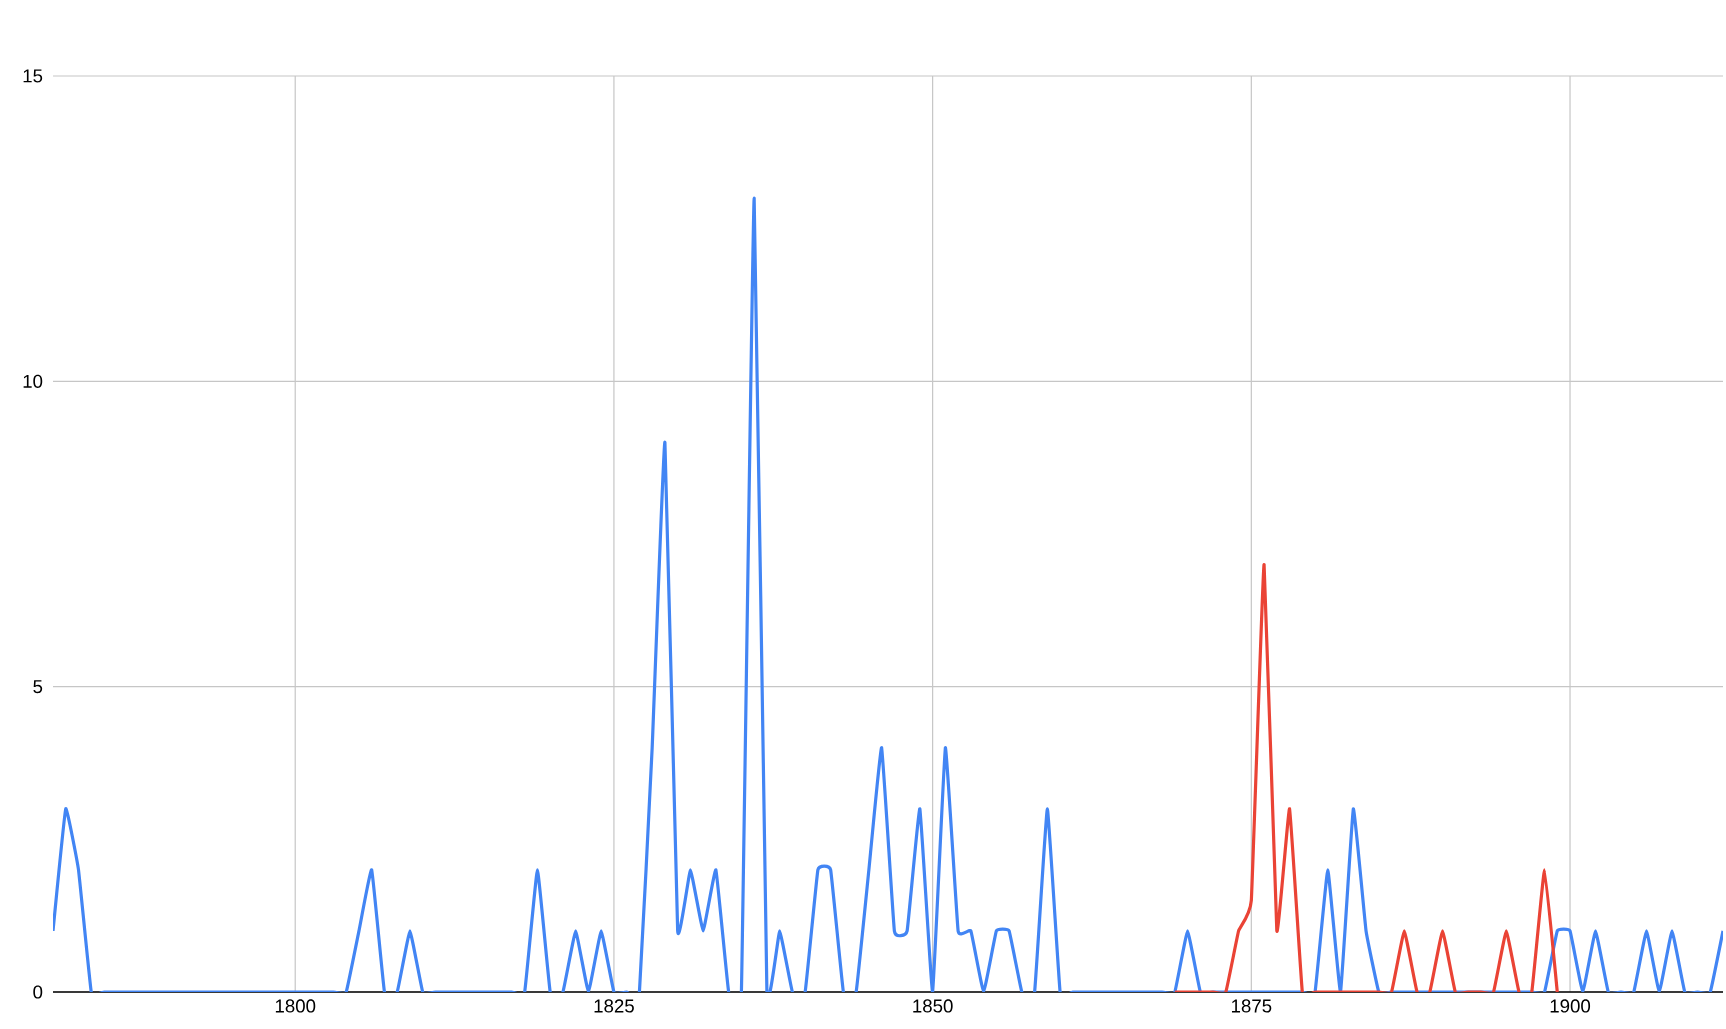 The image size is (1726, 1029). I want to click on y-tick-label: 0, so click(38, 992).